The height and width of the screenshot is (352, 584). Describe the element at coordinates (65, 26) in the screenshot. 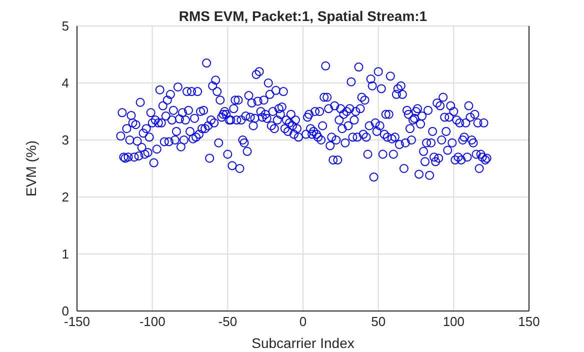

I see `y-tick-label: 5` at that location.